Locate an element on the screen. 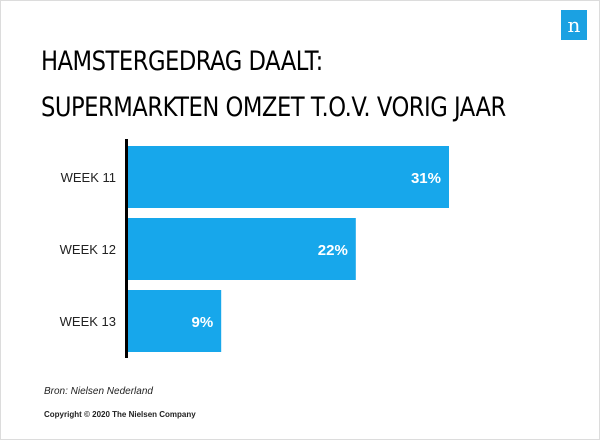 This screenshot has width=600, height=440. nielsen-logo-icon: n is located at coordinates (574, 25).